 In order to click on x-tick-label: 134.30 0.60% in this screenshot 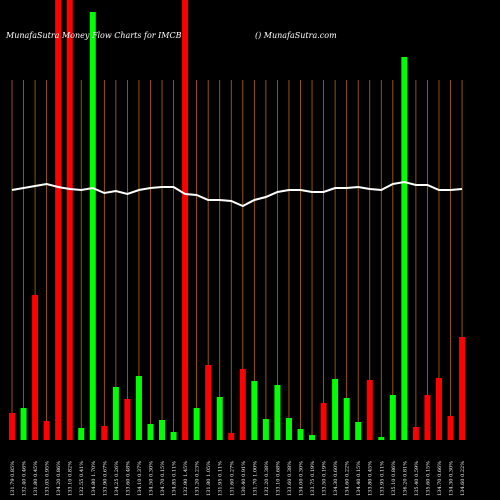, I will do `click(336, 478)`.